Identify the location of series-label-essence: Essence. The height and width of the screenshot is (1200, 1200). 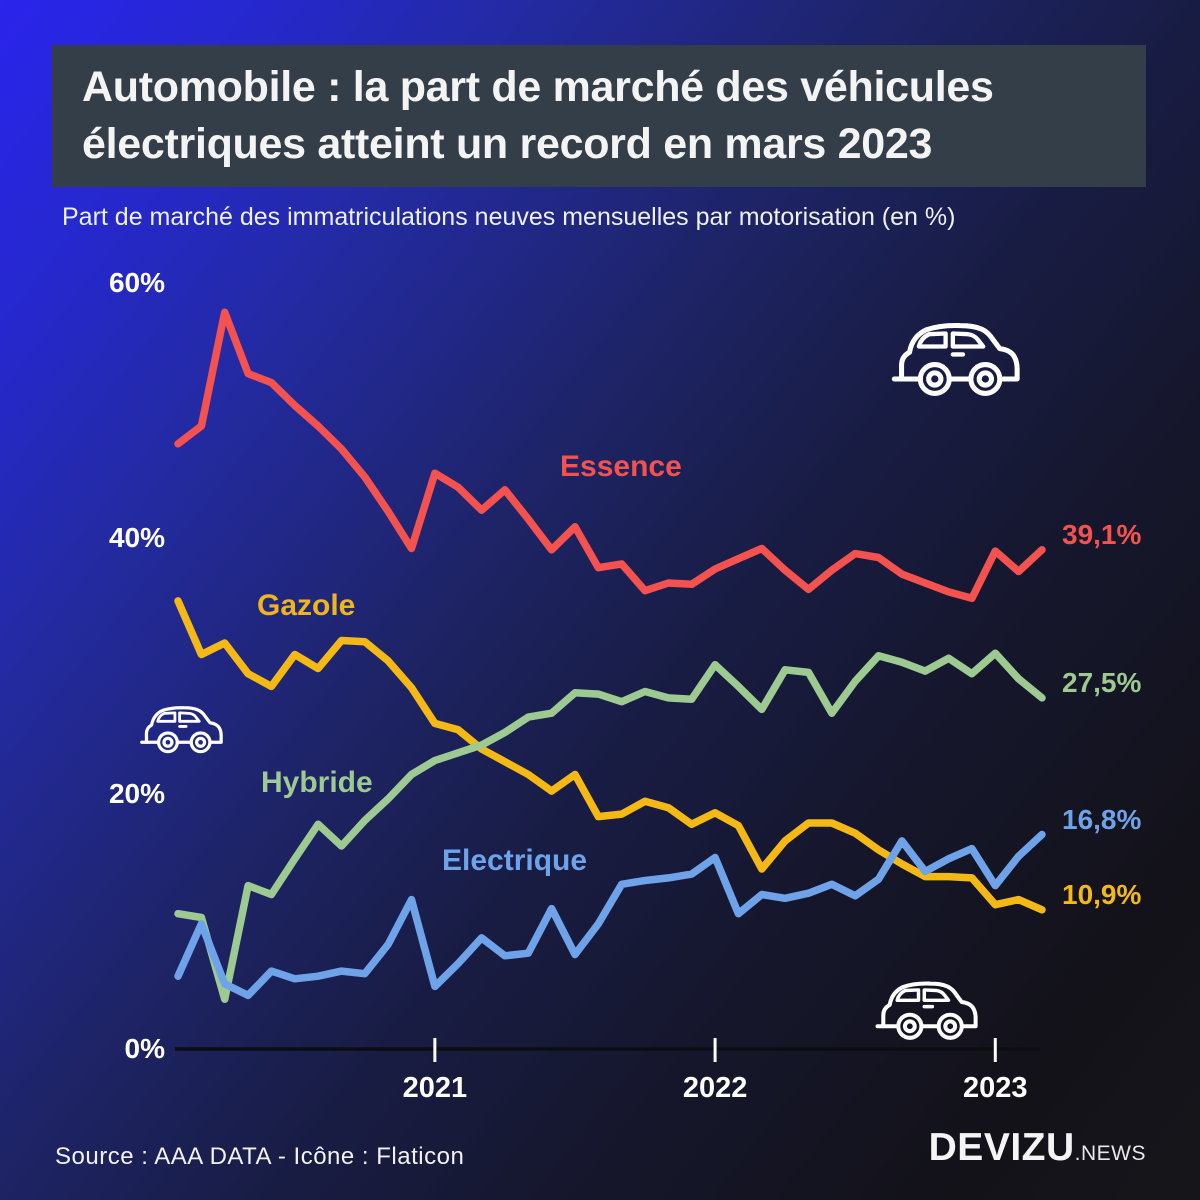
(621, 466).